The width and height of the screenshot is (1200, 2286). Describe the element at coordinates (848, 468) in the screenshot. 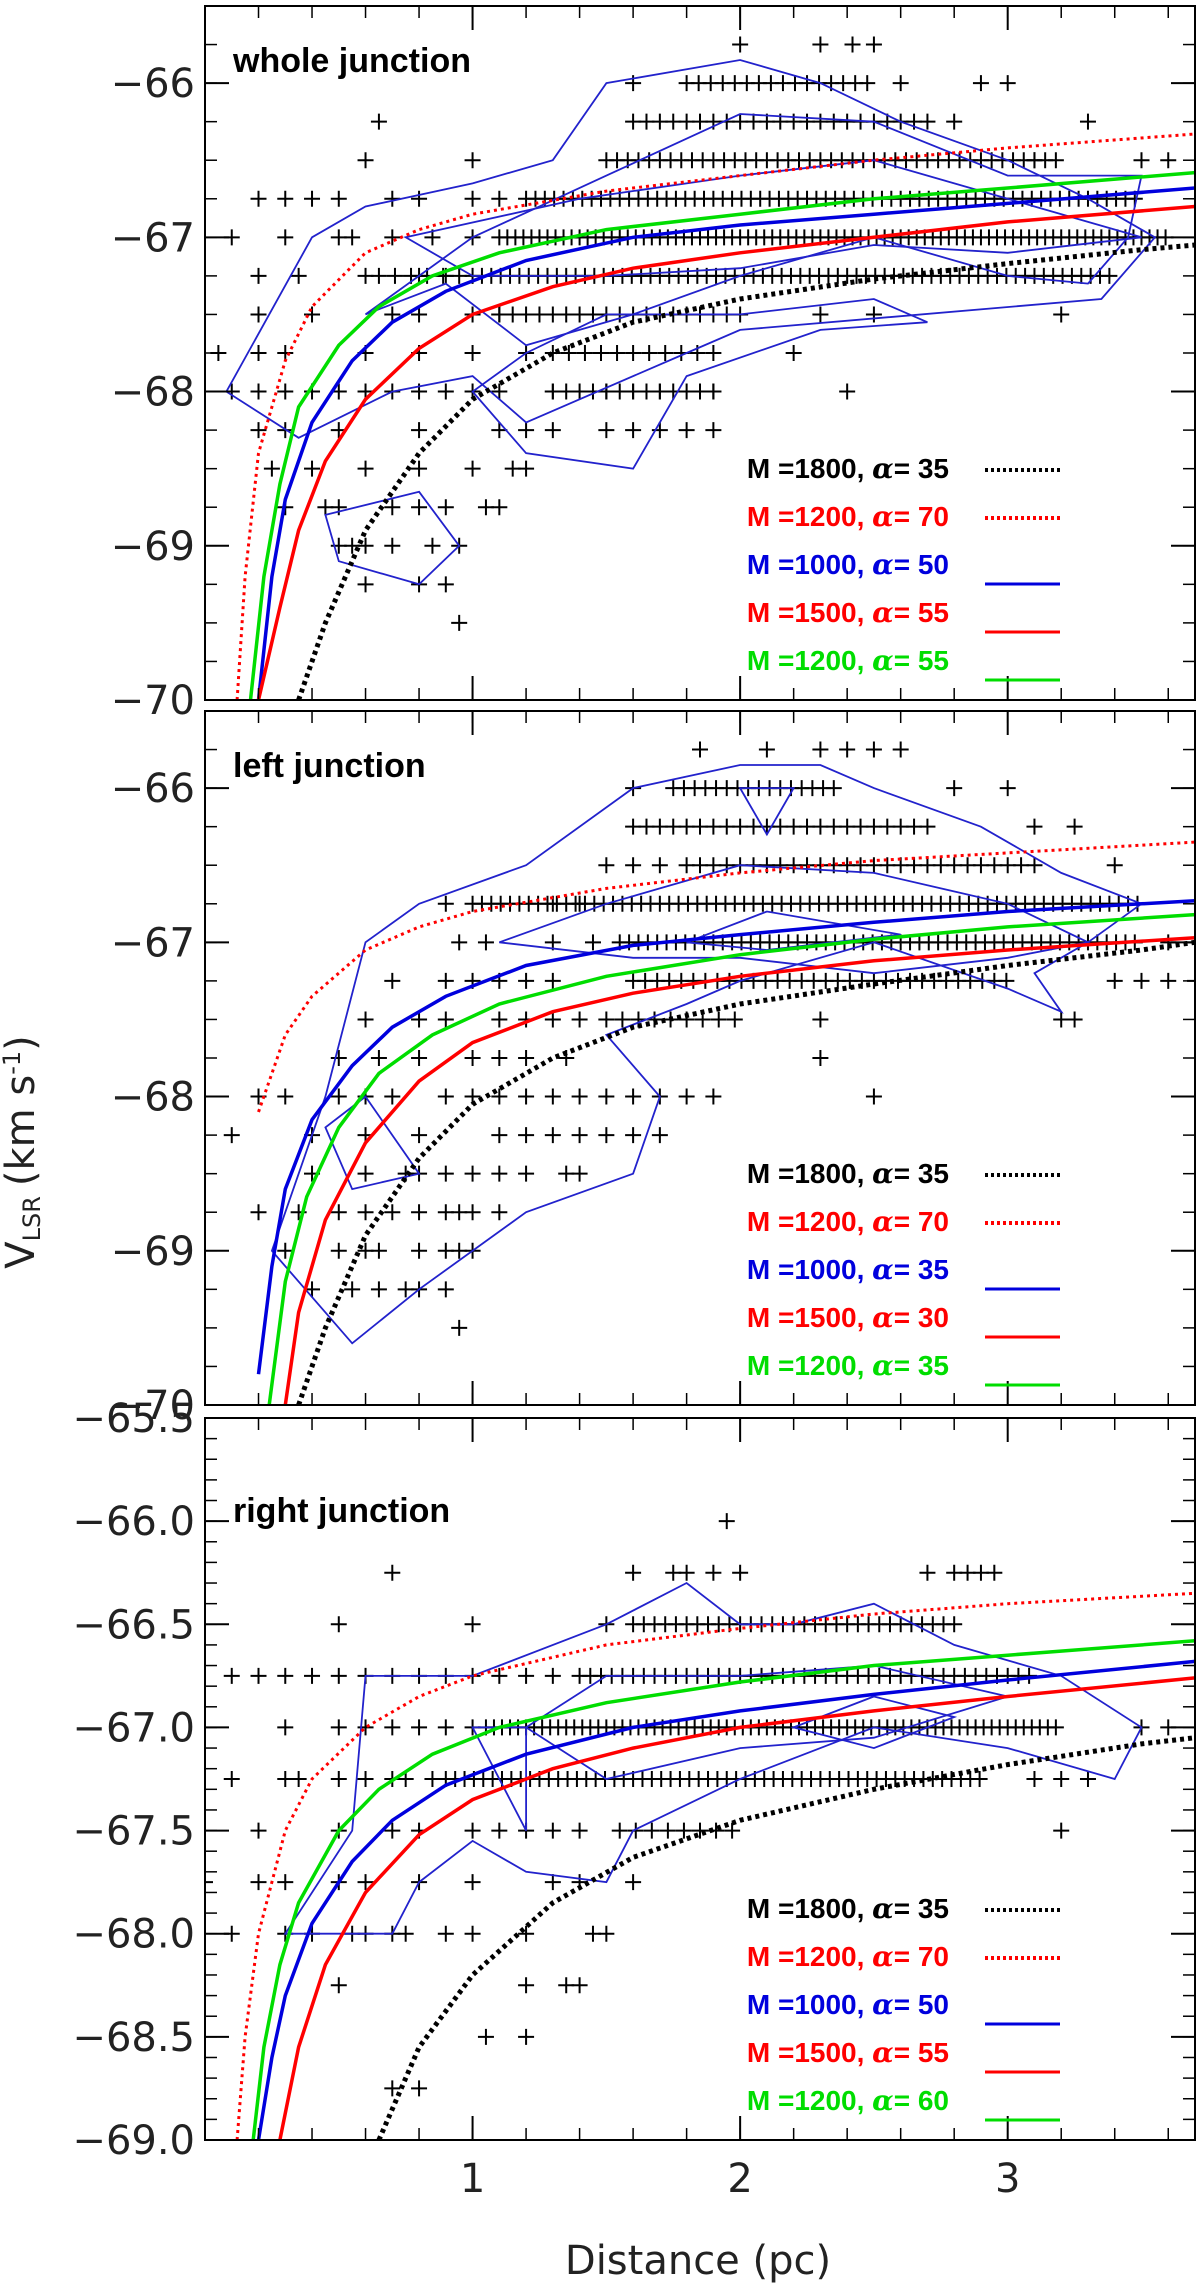

I see `legend-label: M =1800, α= 35` at that location.